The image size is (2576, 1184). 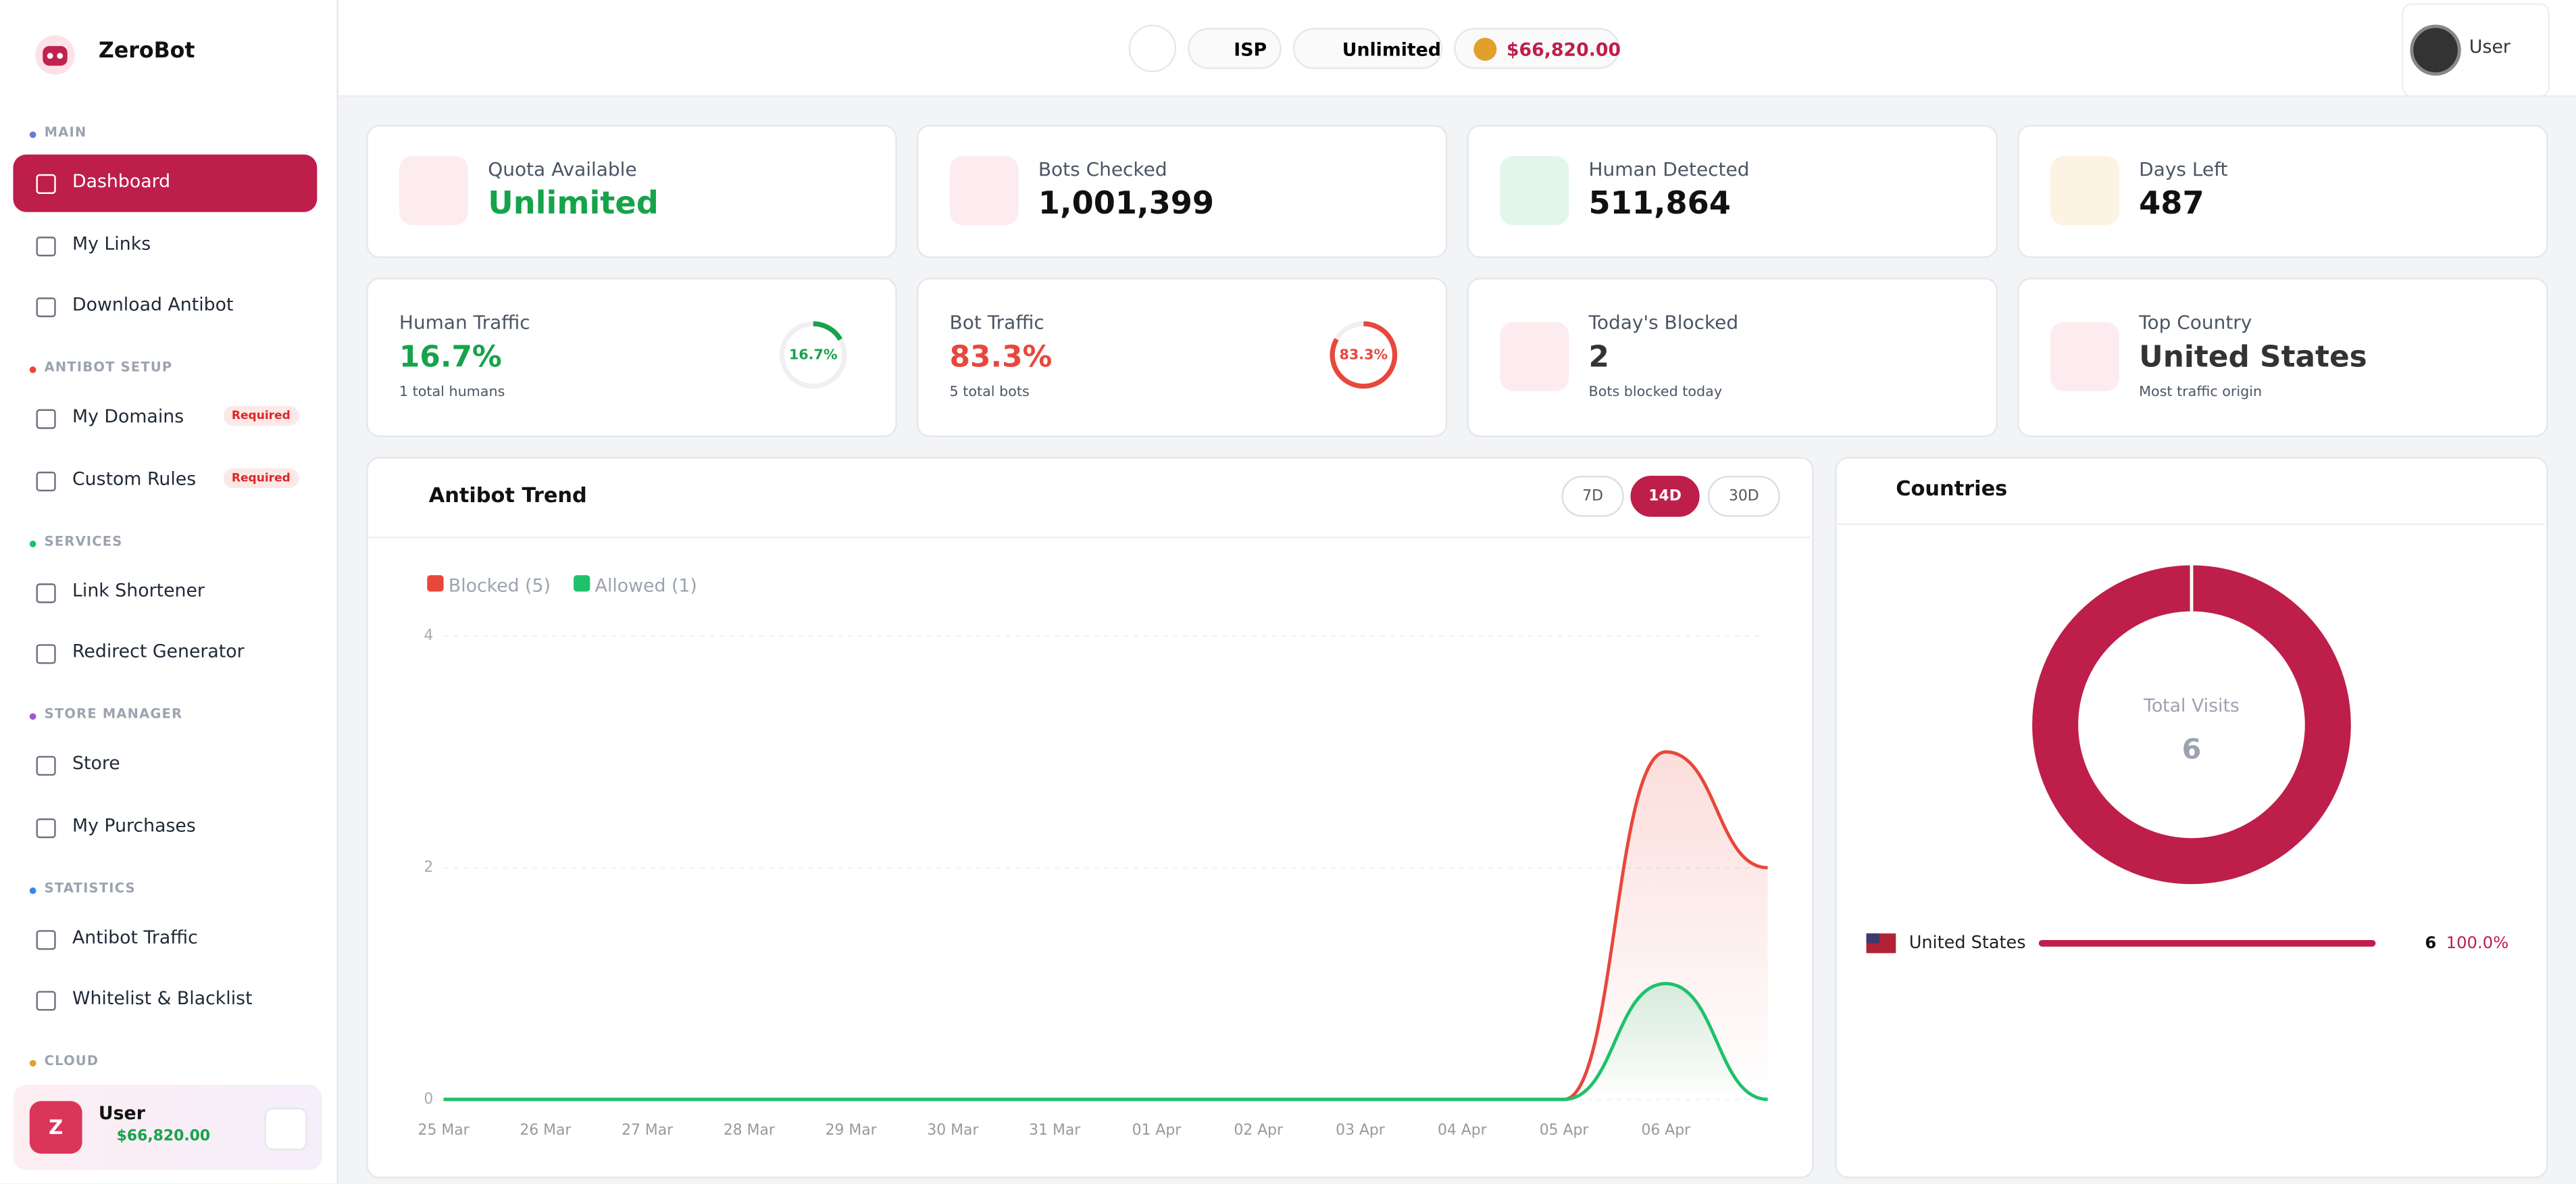 What do you see at coordinates (1665, 1130) in the screenshot?
I see `x-tick-label: 06 Apr` at bounding box center [1665, 1130].